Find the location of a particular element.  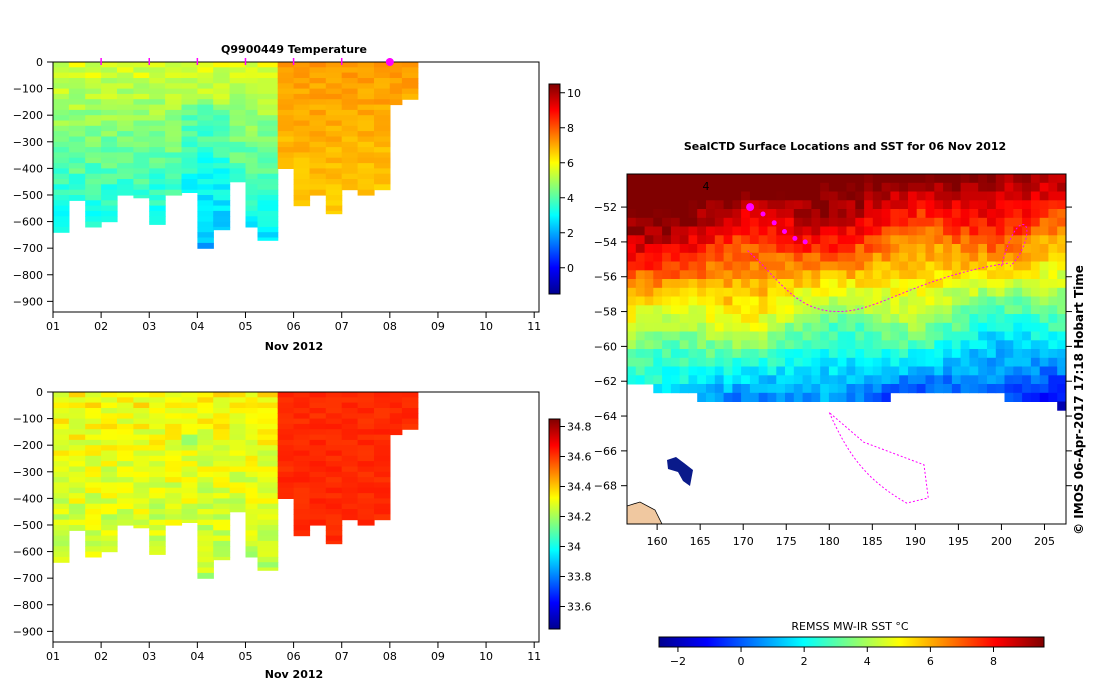

salinity-x-label: Nov 2012 is located at coordinates (294, 674).